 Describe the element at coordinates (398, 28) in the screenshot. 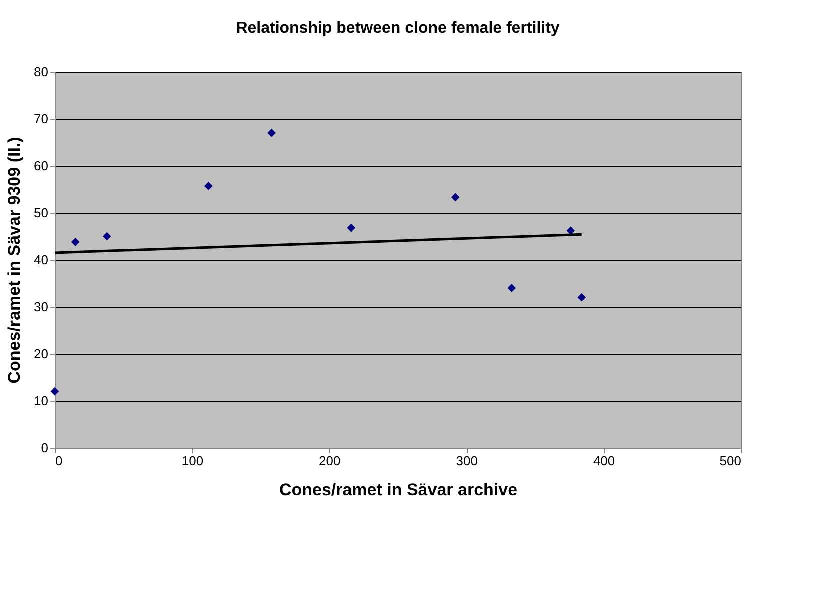

I see `chart-title: Relationship between clone female fertility` at that location.